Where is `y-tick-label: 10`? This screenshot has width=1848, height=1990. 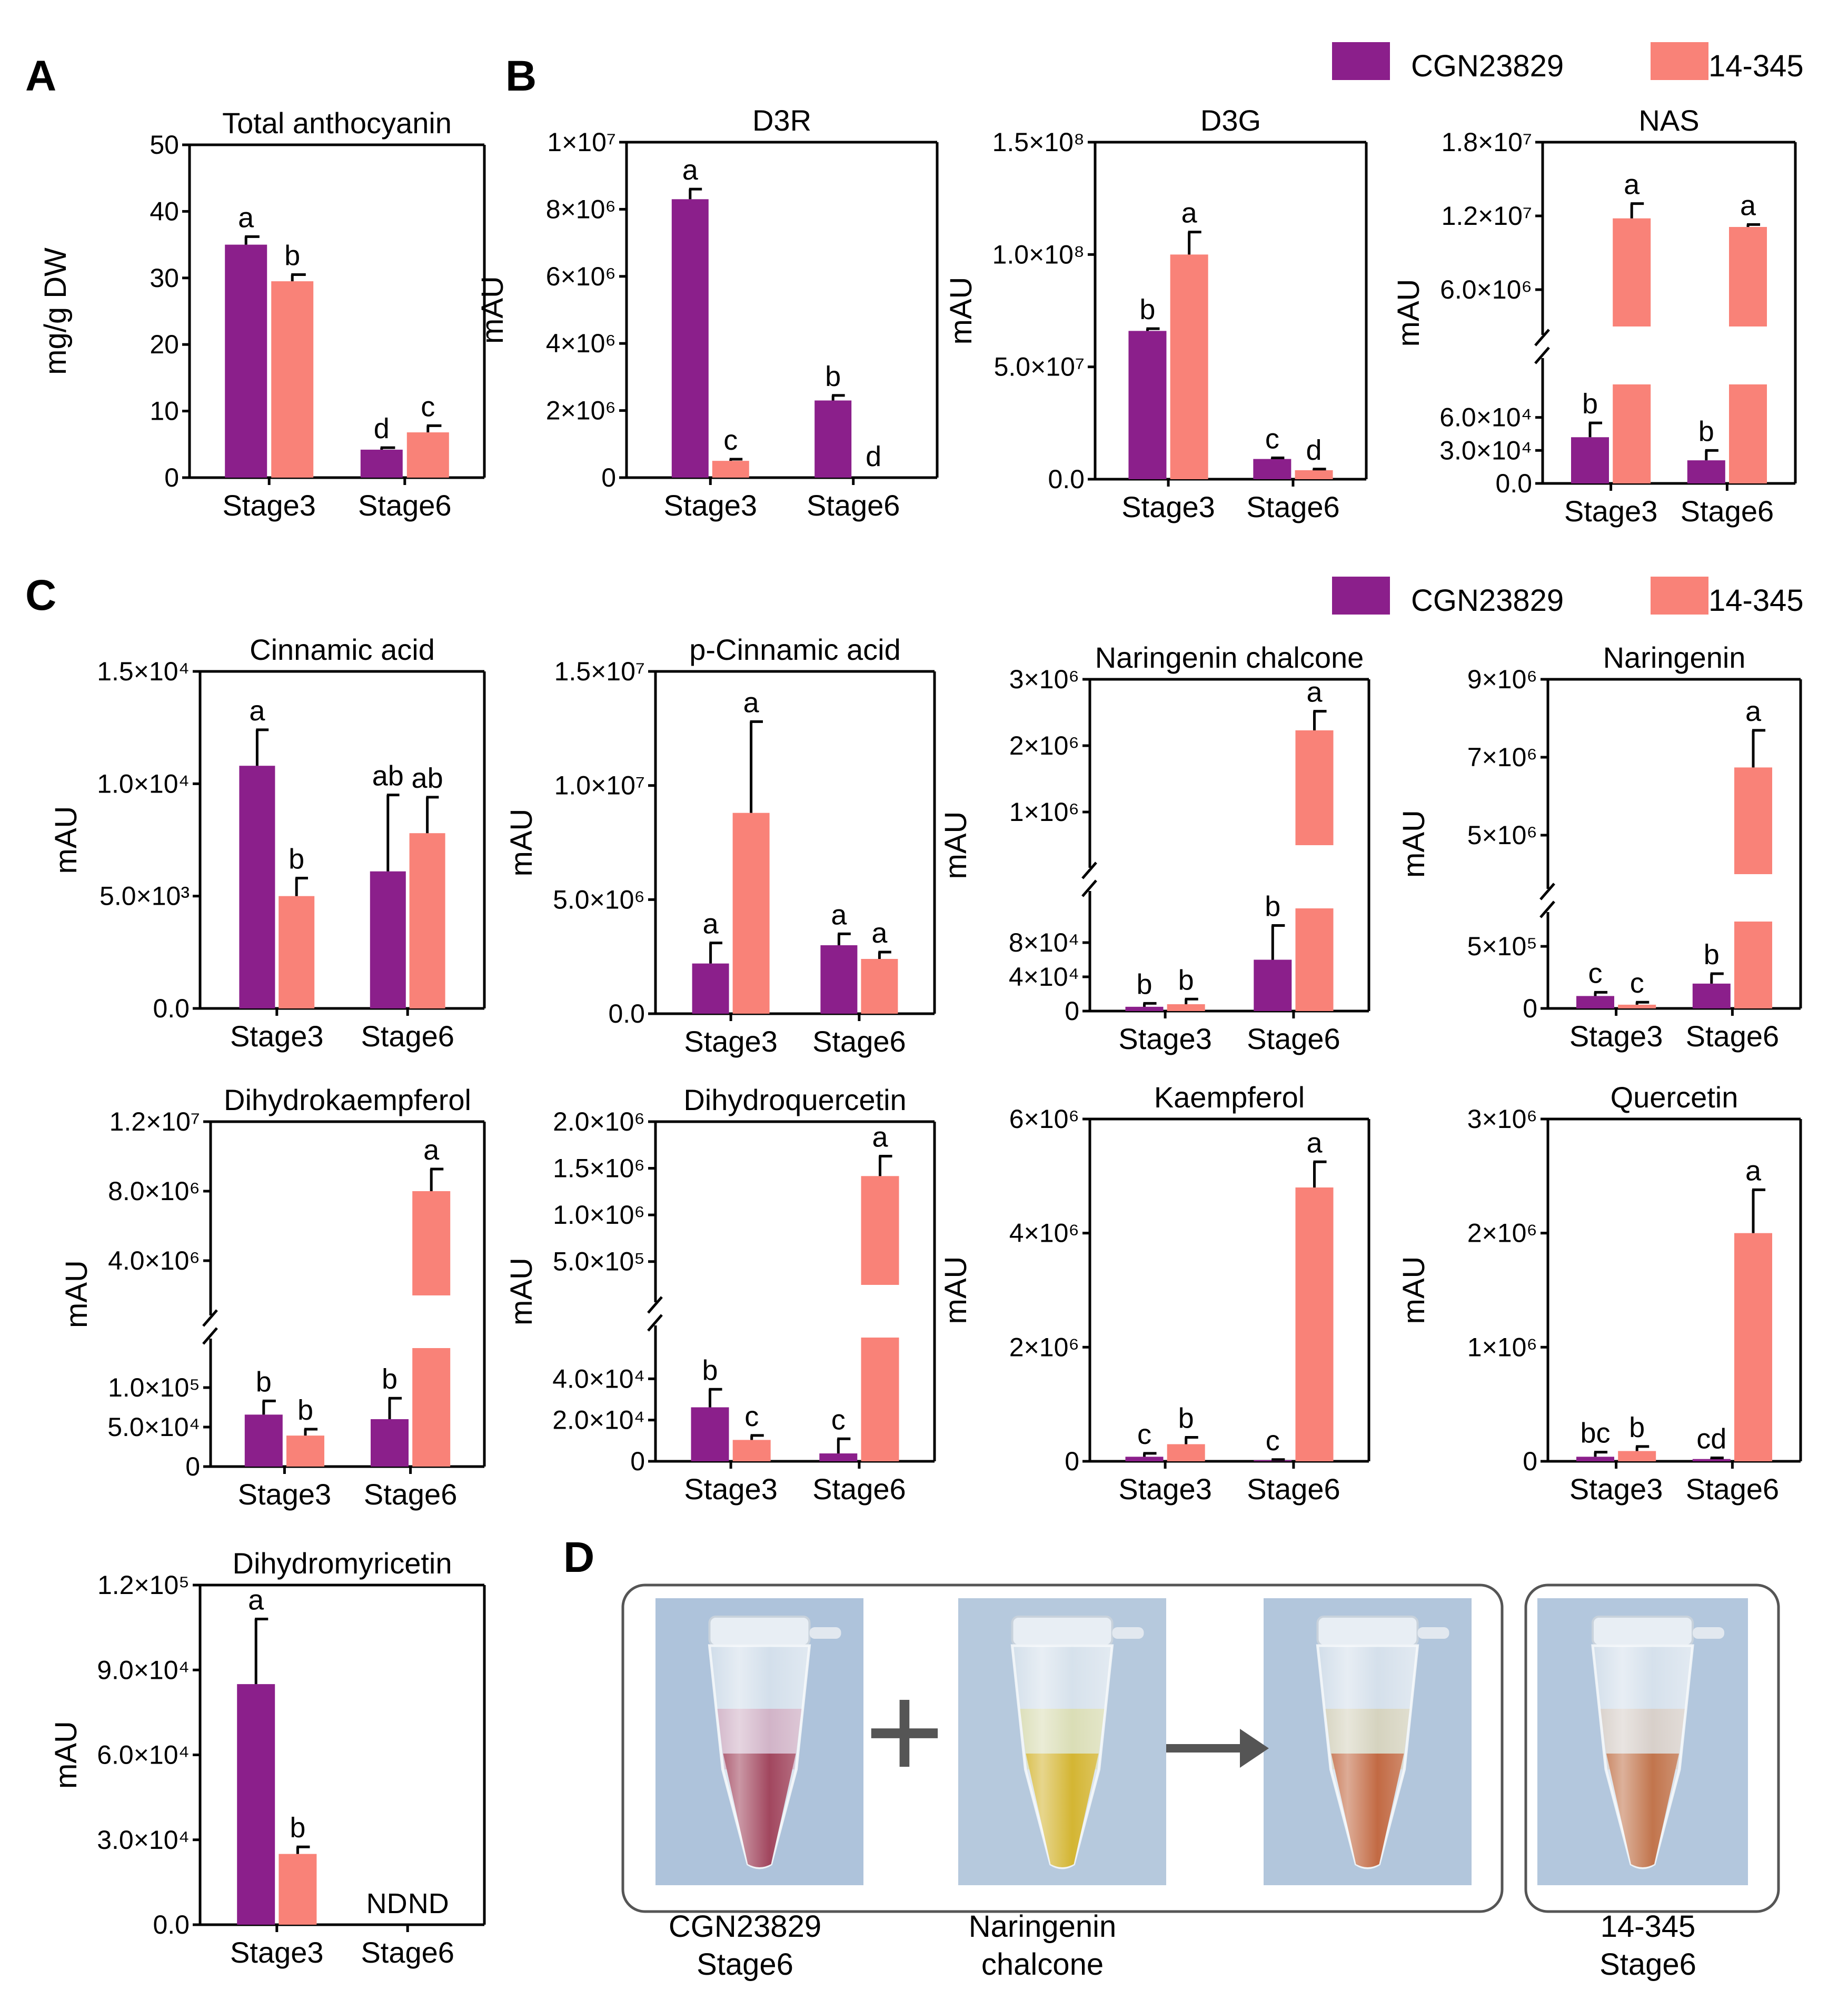
y-tick-label: 10 is located at coordinates (164, 411).